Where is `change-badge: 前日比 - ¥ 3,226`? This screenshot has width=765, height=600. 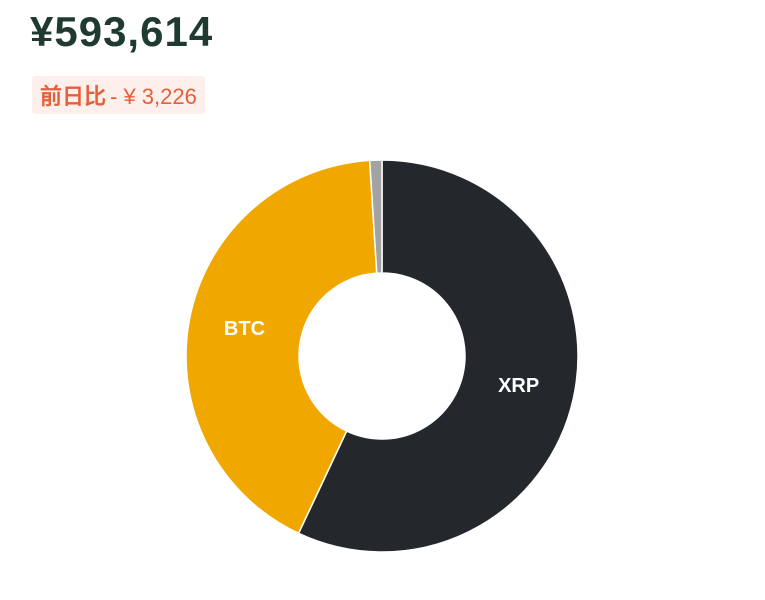 change-badge: 前日比 - ¥ 3,226 is located at coordinates (118, 95).